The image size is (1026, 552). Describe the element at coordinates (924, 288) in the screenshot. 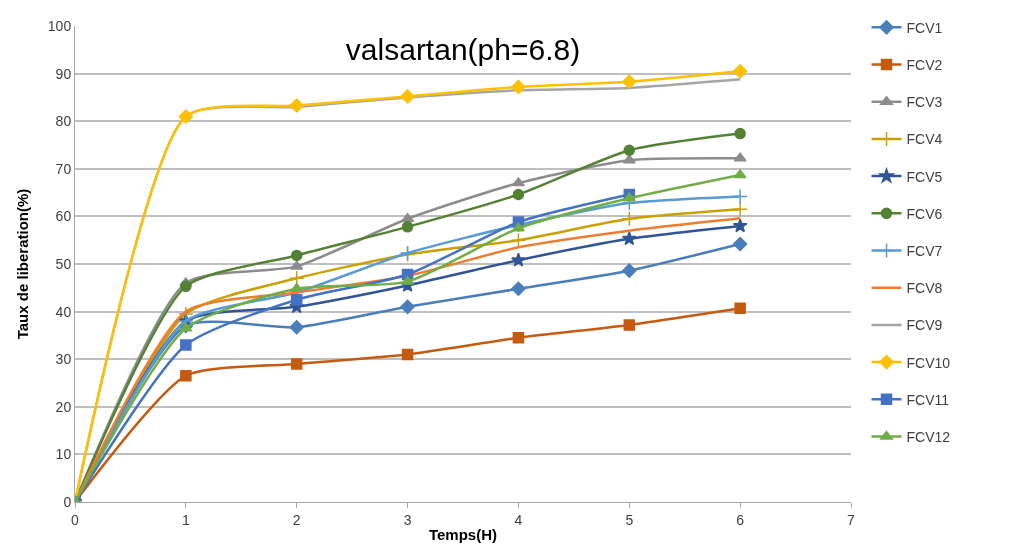

I see `legend-label: FCV8` at that location.